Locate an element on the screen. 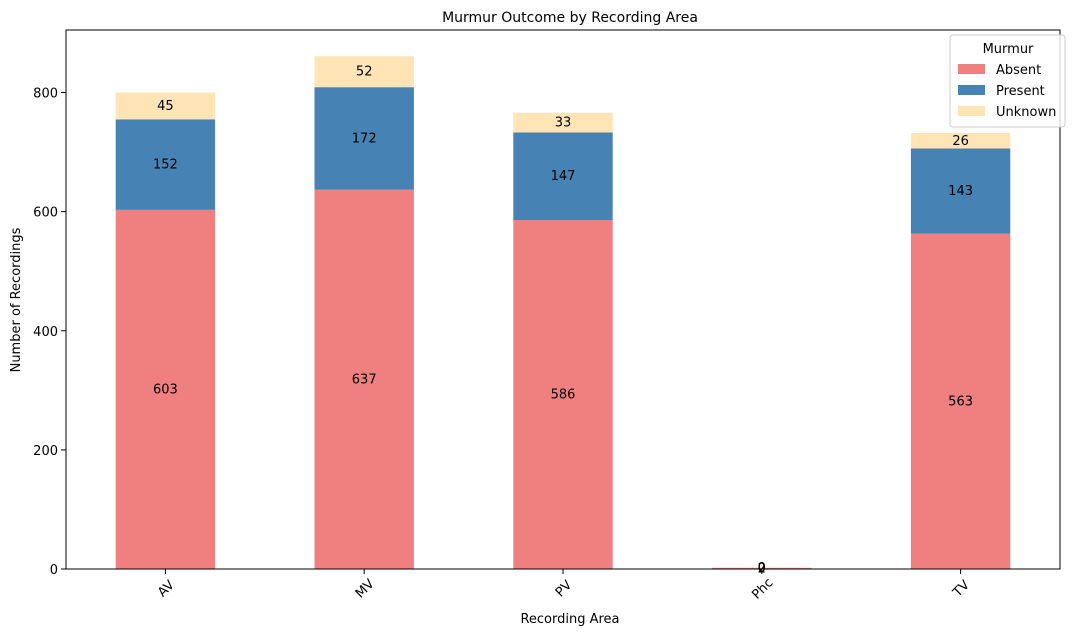  data-label-pv-present: 147 is located at coordinates (563, 176).